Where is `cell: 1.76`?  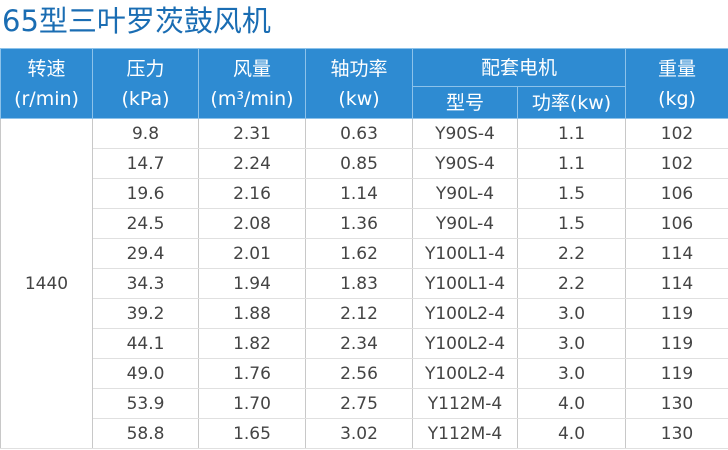
cell: 1.76 is located at coordinates (252, 373).